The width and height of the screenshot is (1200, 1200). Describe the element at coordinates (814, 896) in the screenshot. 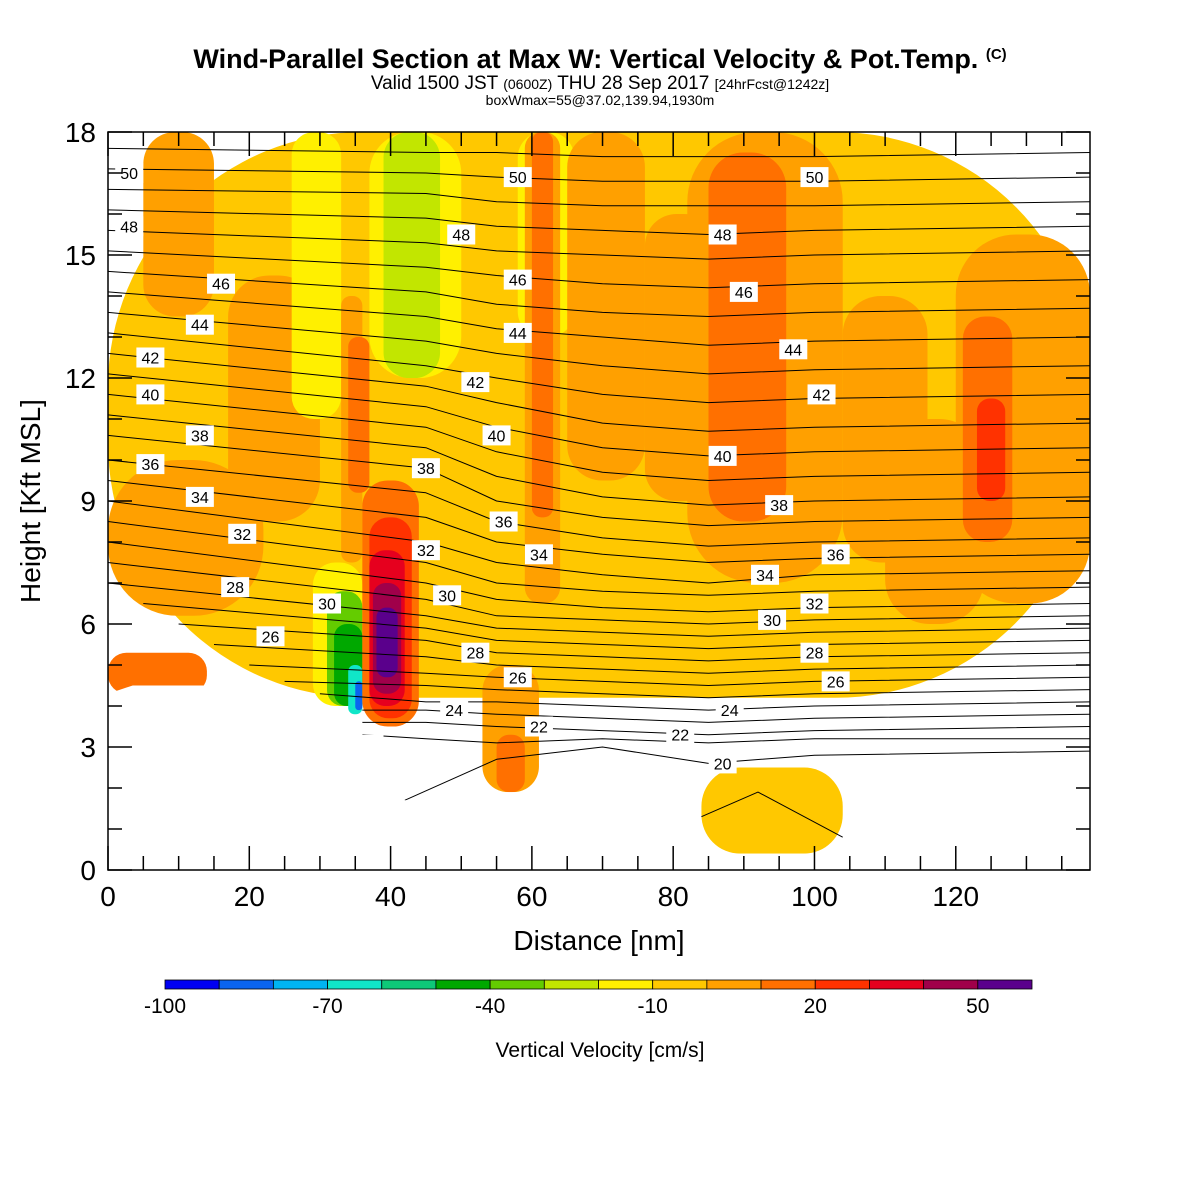

I see `x-tick-label: 100` at that location.